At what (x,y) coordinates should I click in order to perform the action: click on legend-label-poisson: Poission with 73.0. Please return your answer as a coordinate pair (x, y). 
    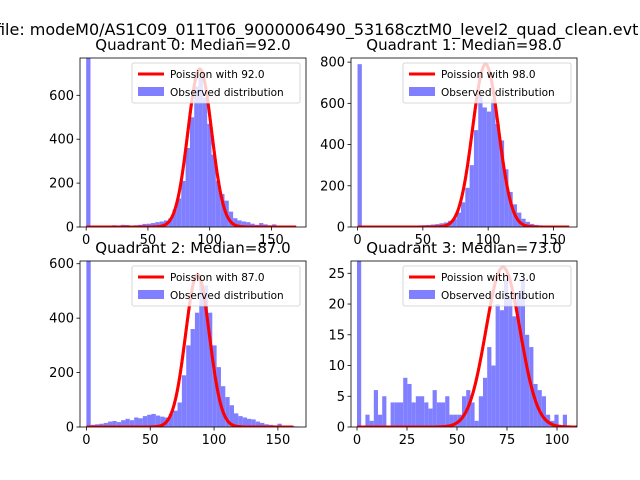
    Looking at the image, I should click on (488, 278).